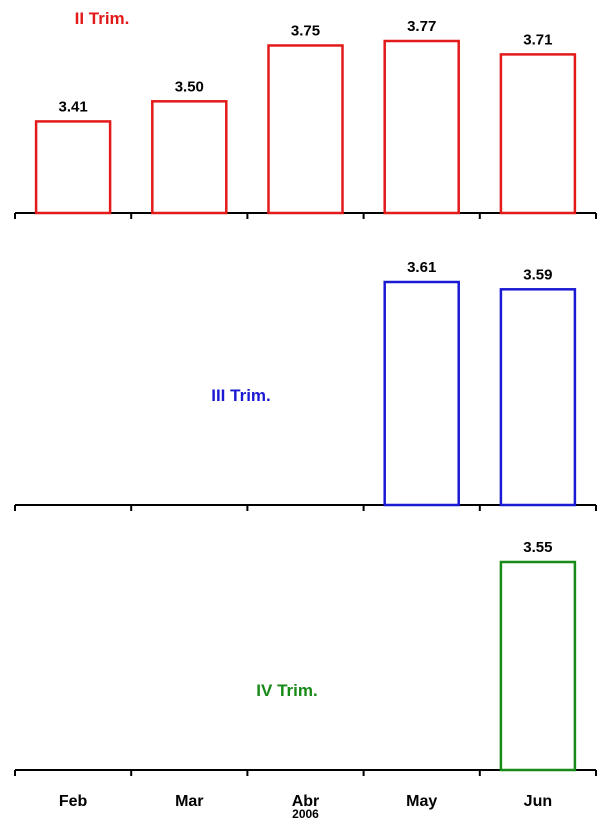 Image resolution: width=611 pixels, height=818 pixels. Describe the element at coordinates (538, 801) in the screenshot. I see `x-tick-label: Jun` at that location.